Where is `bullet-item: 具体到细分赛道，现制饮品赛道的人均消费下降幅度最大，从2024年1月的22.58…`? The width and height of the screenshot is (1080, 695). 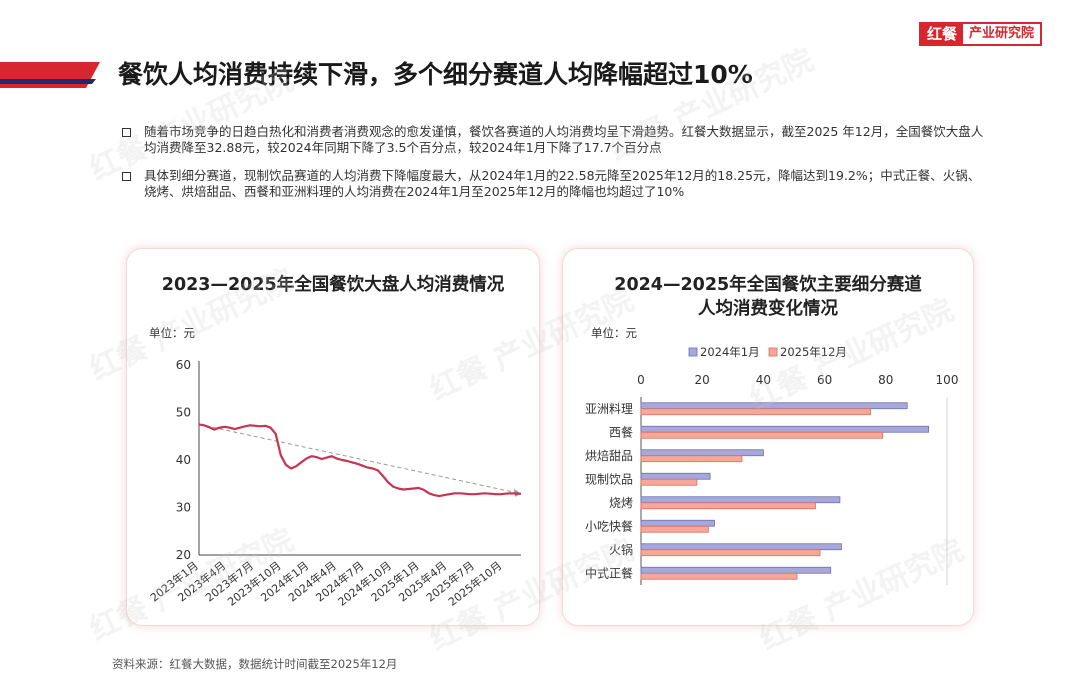
bullet-item: 具体到细分赛道，现制饮品赛道的人均消费下降幅度最大，从2024年1月的22.58… is located at coordinates (557, 184).